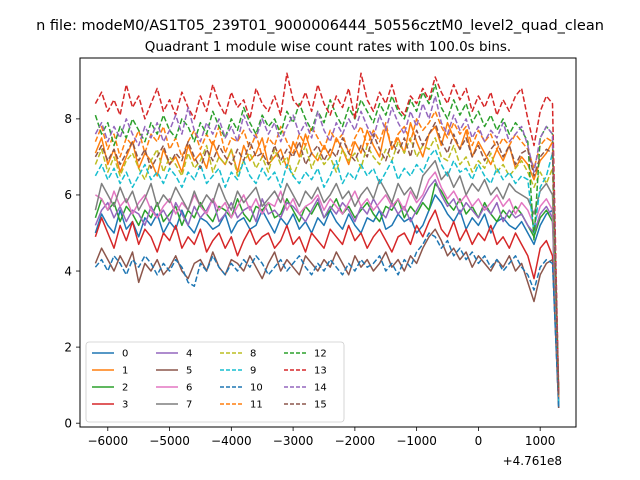 Image resolution: width=640 pixels, height=480 pixels. What do you see at coordinates (532, 461) in the screenshot?
I see `x-offset-label: +4.761e8` at bounding box center [532, 461].